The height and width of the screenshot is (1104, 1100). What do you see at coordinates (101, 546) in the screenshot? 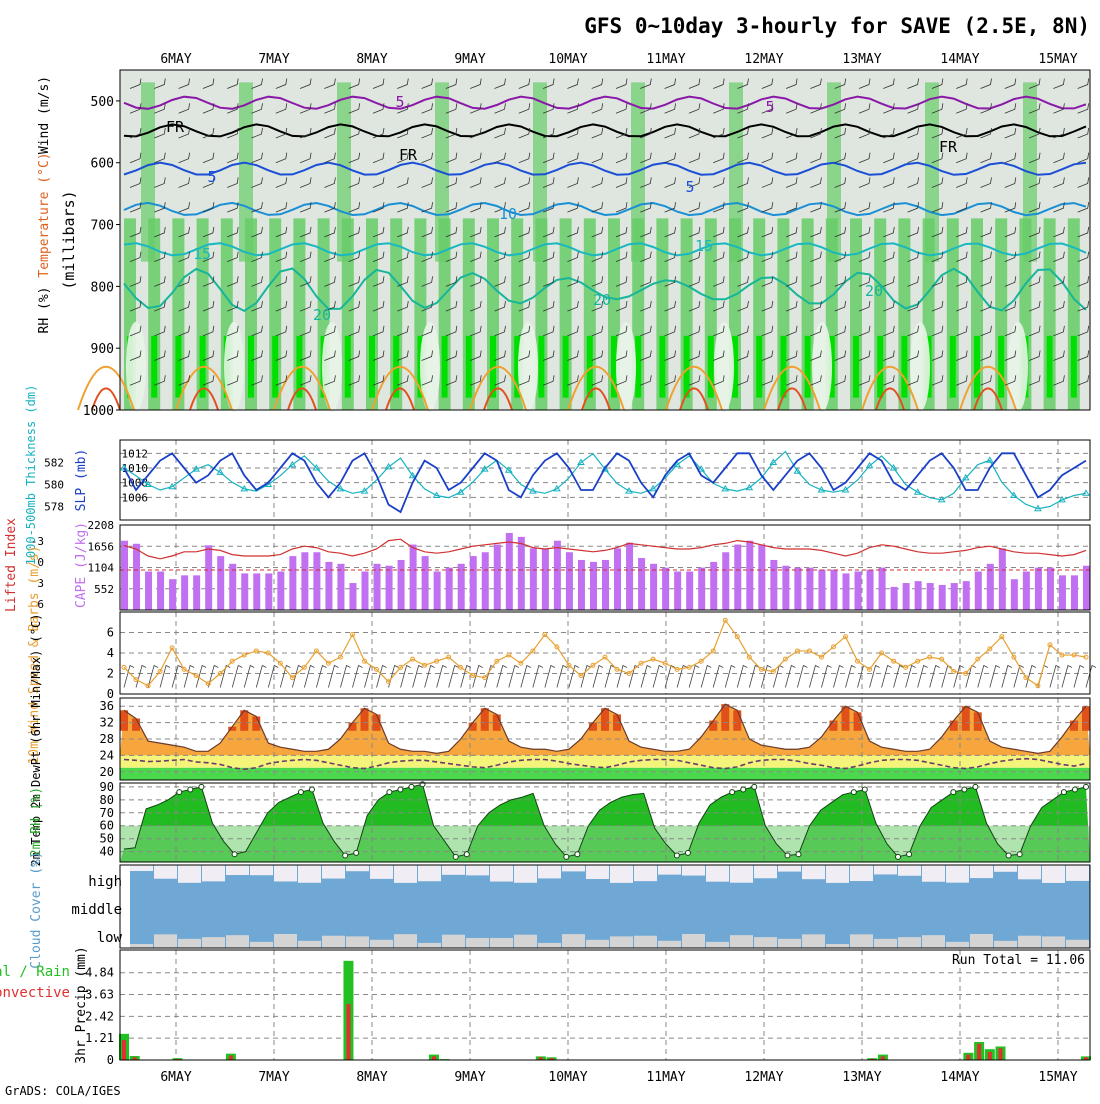
I see `cape-tick: 1656` at bounding box center [101, 546].